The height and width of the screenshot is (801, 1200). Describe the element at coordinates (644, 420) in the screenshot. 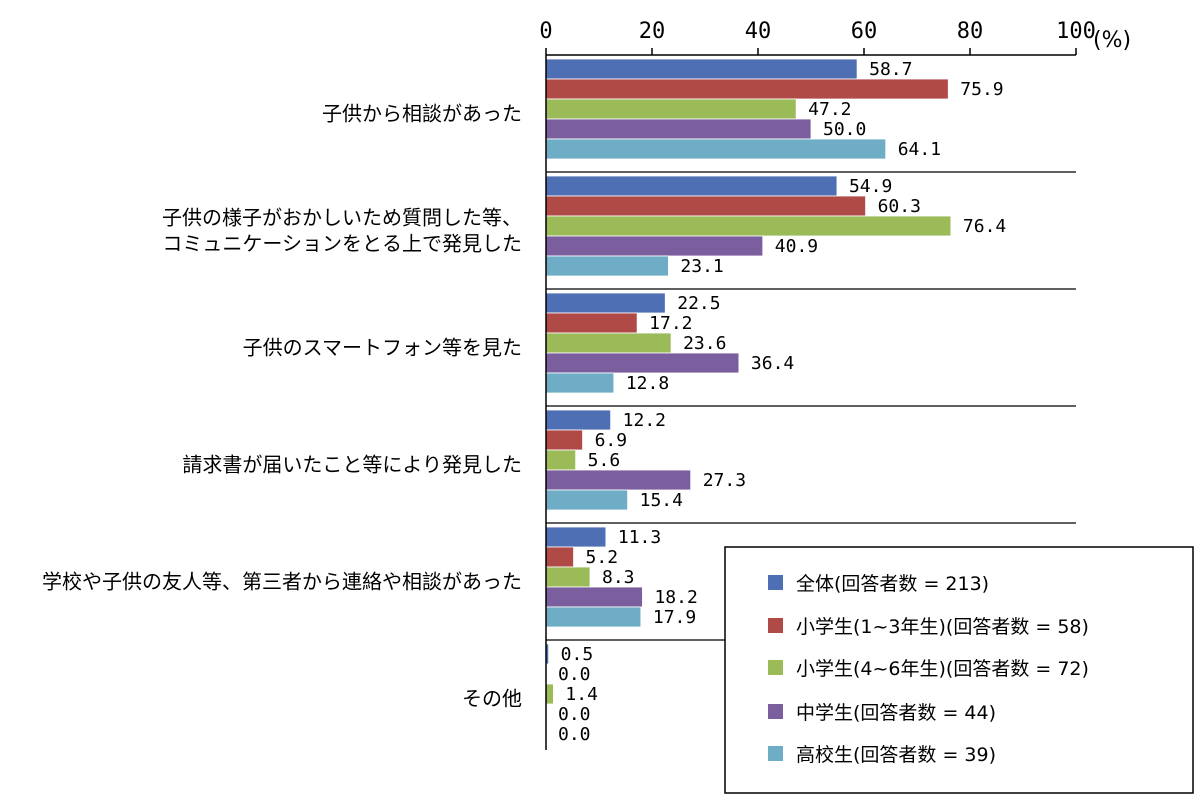

I see `value-label: 12.2` at that location.